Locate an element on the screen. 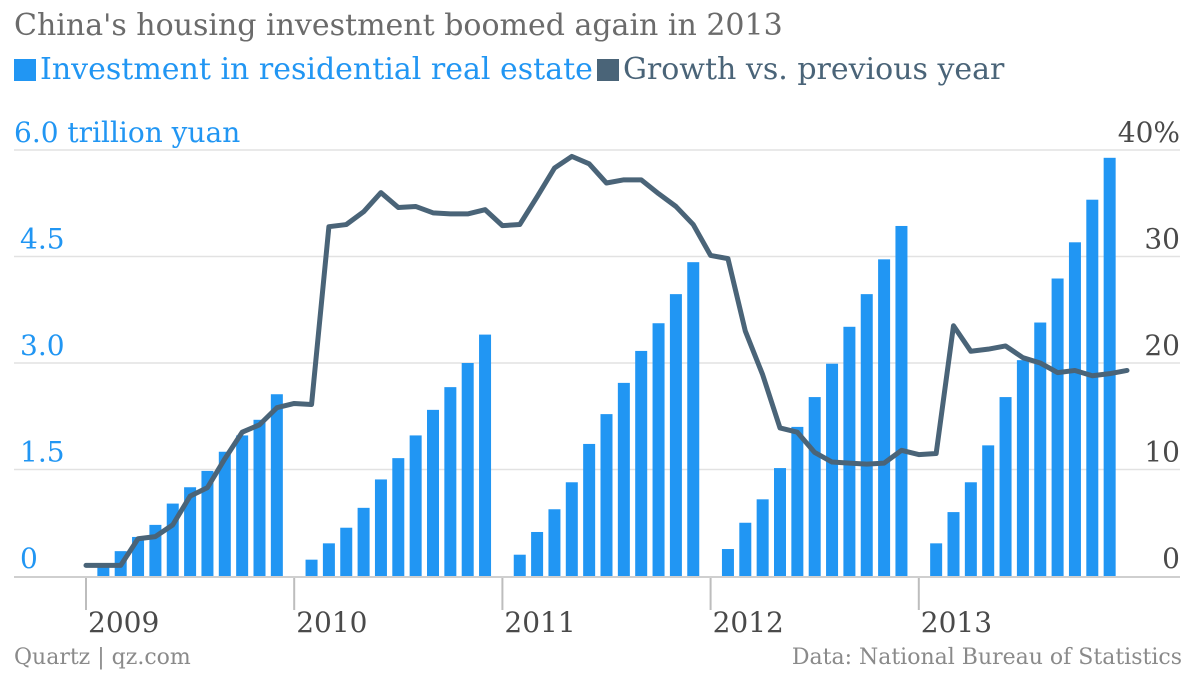 The width and height of the screenshot is (1200, 676). y-left-axis-label: 6.0 trillion yuan is located at coordinates (127, 132).